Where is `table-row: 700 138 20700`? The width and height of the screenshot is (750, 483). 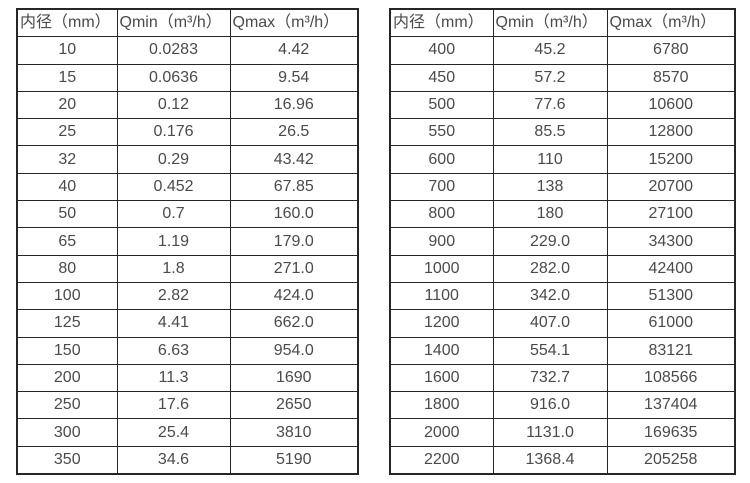
table-row: 700 138 20700 is located at coordinates (562, 187).